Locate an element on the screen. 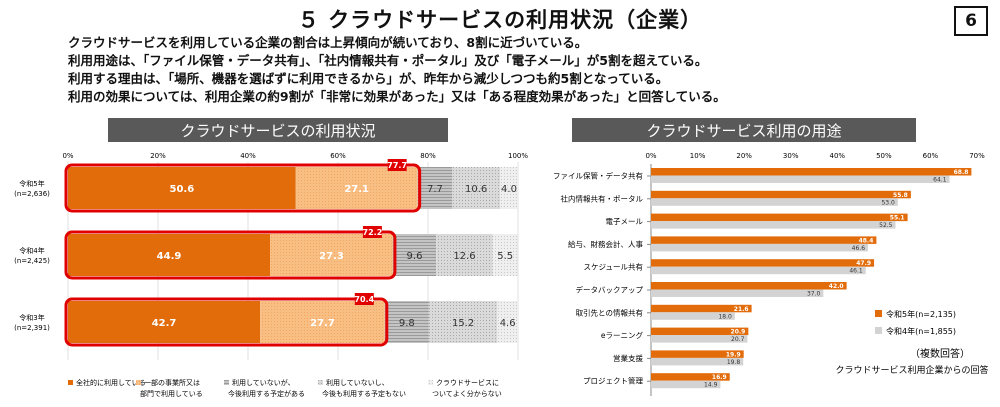 The image size is (1000, 407). data-label: 44.9 is located at coordinates (169, 256).